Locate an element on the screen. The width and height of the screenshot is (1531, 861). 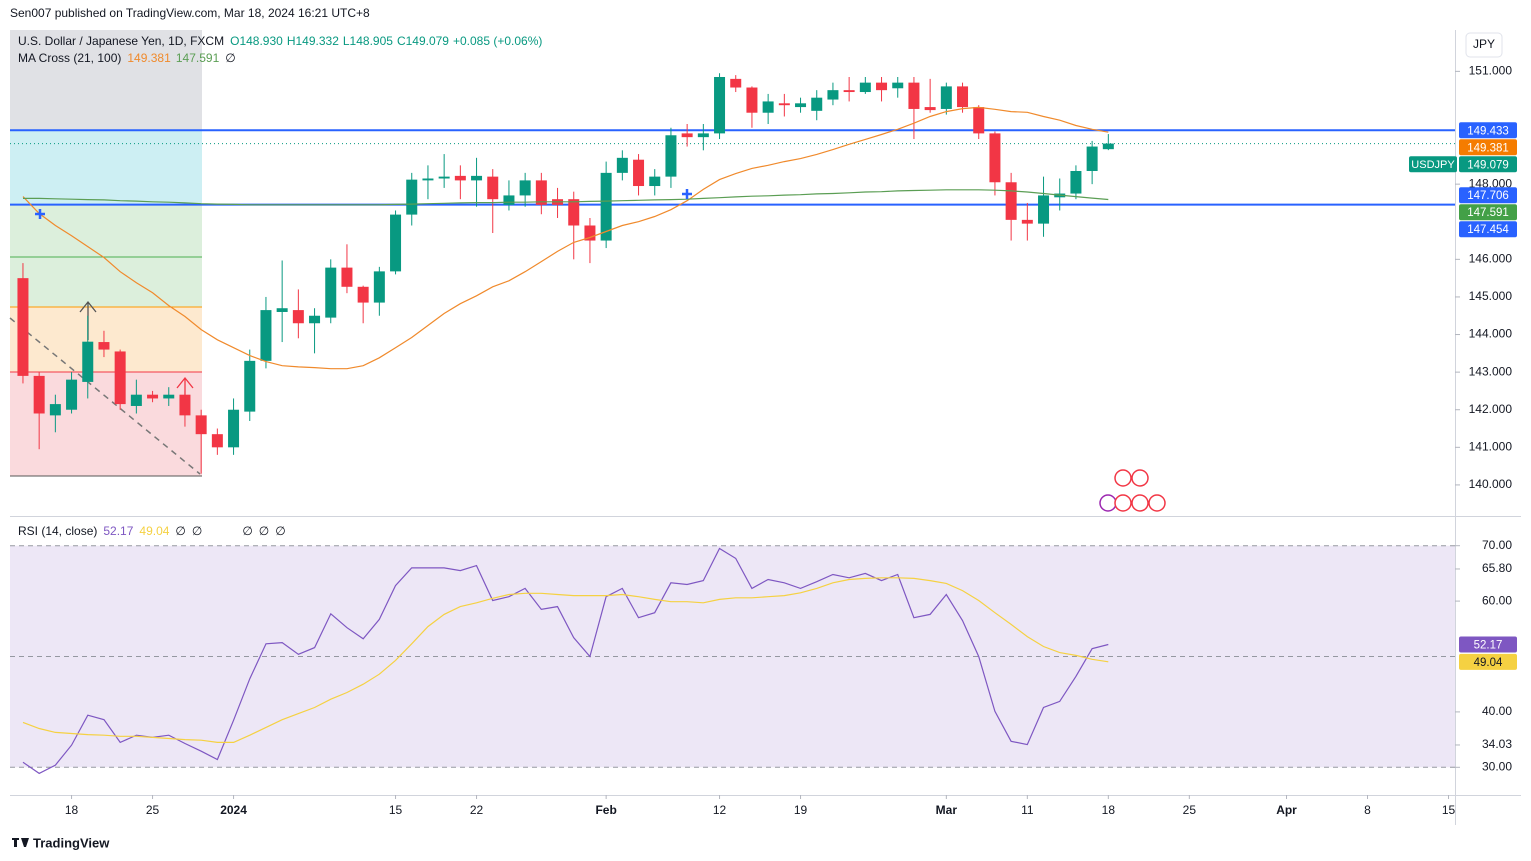
symbol-title: U.S. Dollar / Japanese Yen, 1D, FXCM is located at coordinates (121, 41).